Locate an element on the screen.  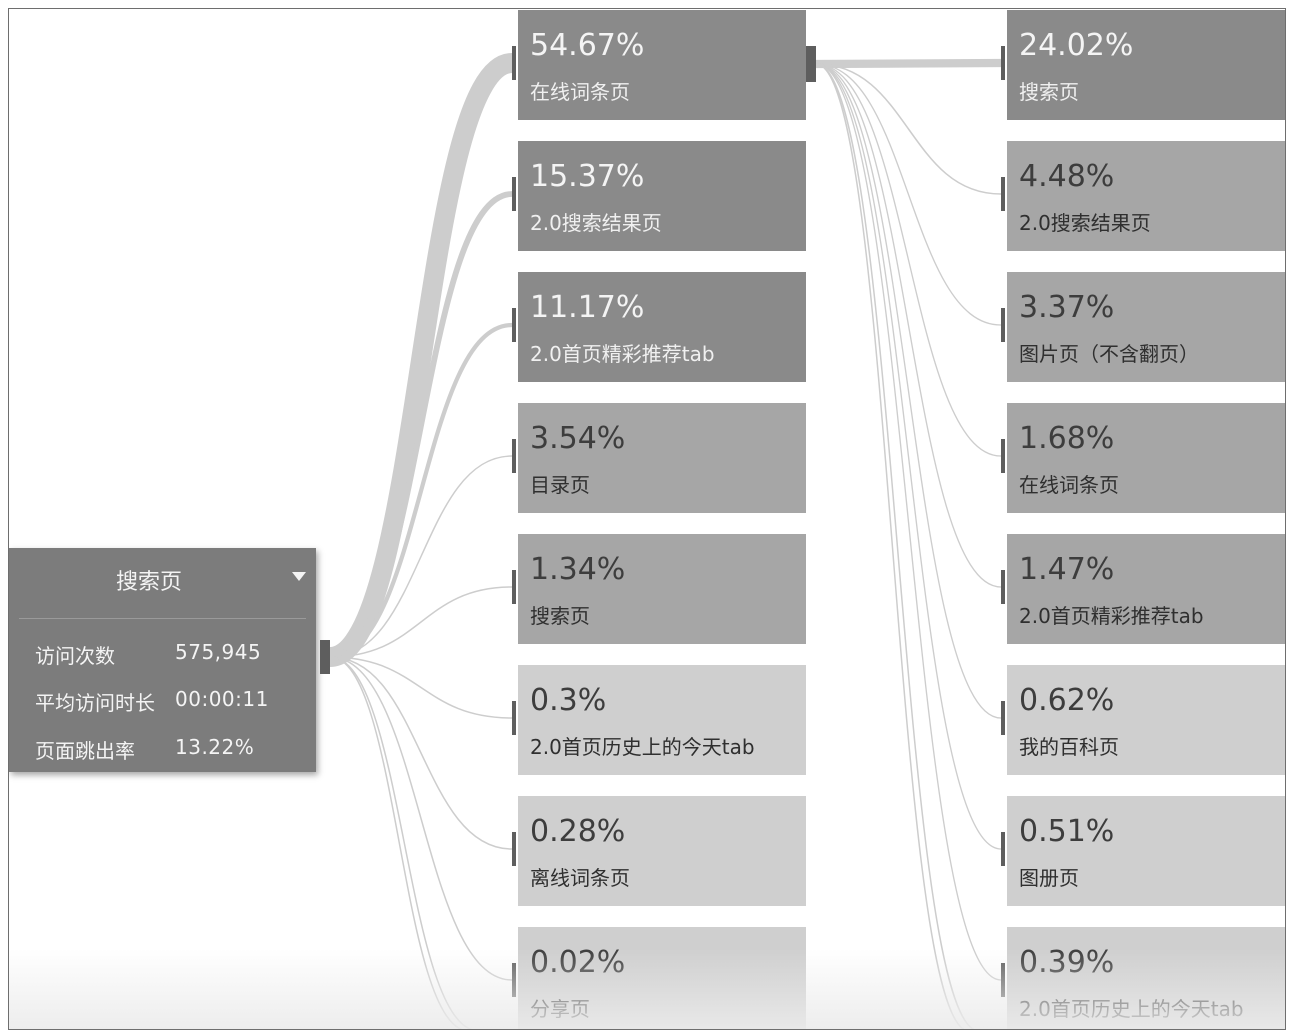
node-percentage: 54.67% is located at coordinates (587, 45).